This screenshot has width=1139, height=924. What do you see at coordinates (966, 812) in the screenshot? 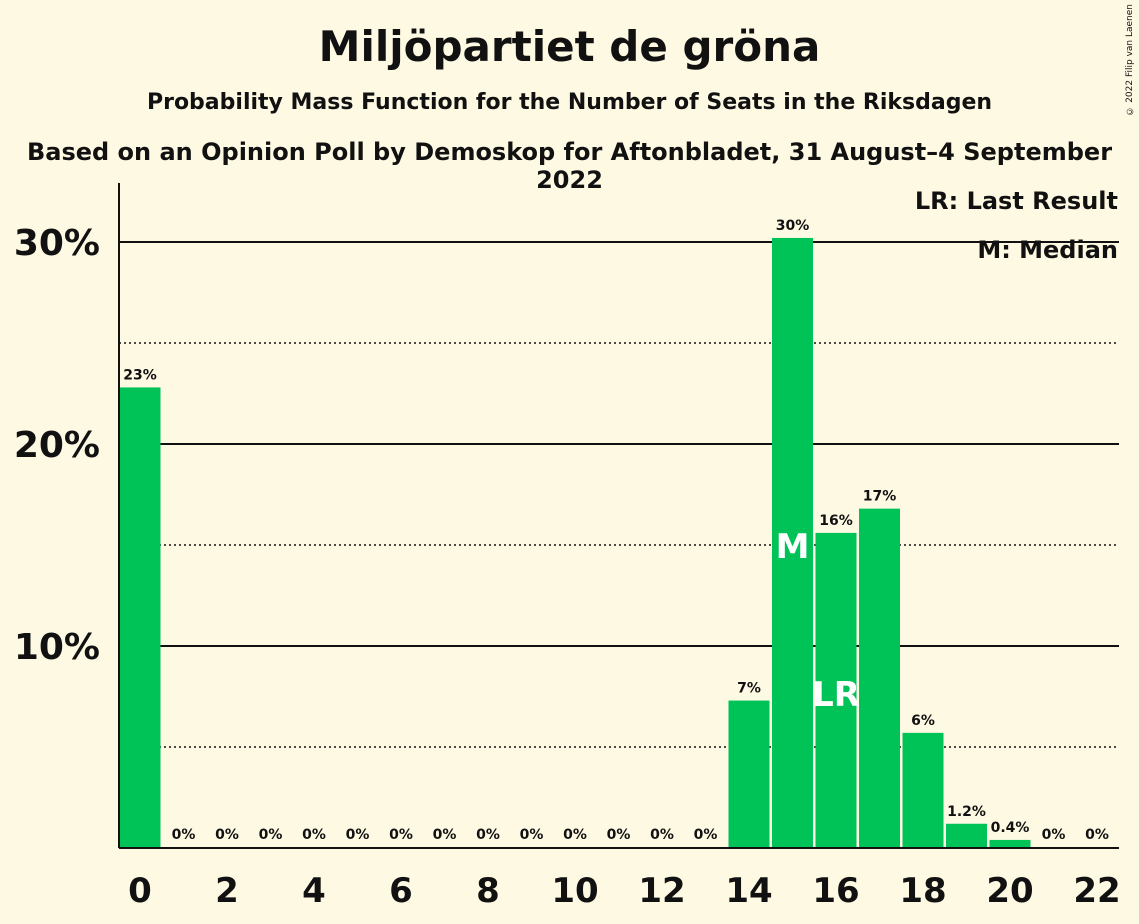
I see `data-label-19: 1.2%` at bounding box center [966, 812].